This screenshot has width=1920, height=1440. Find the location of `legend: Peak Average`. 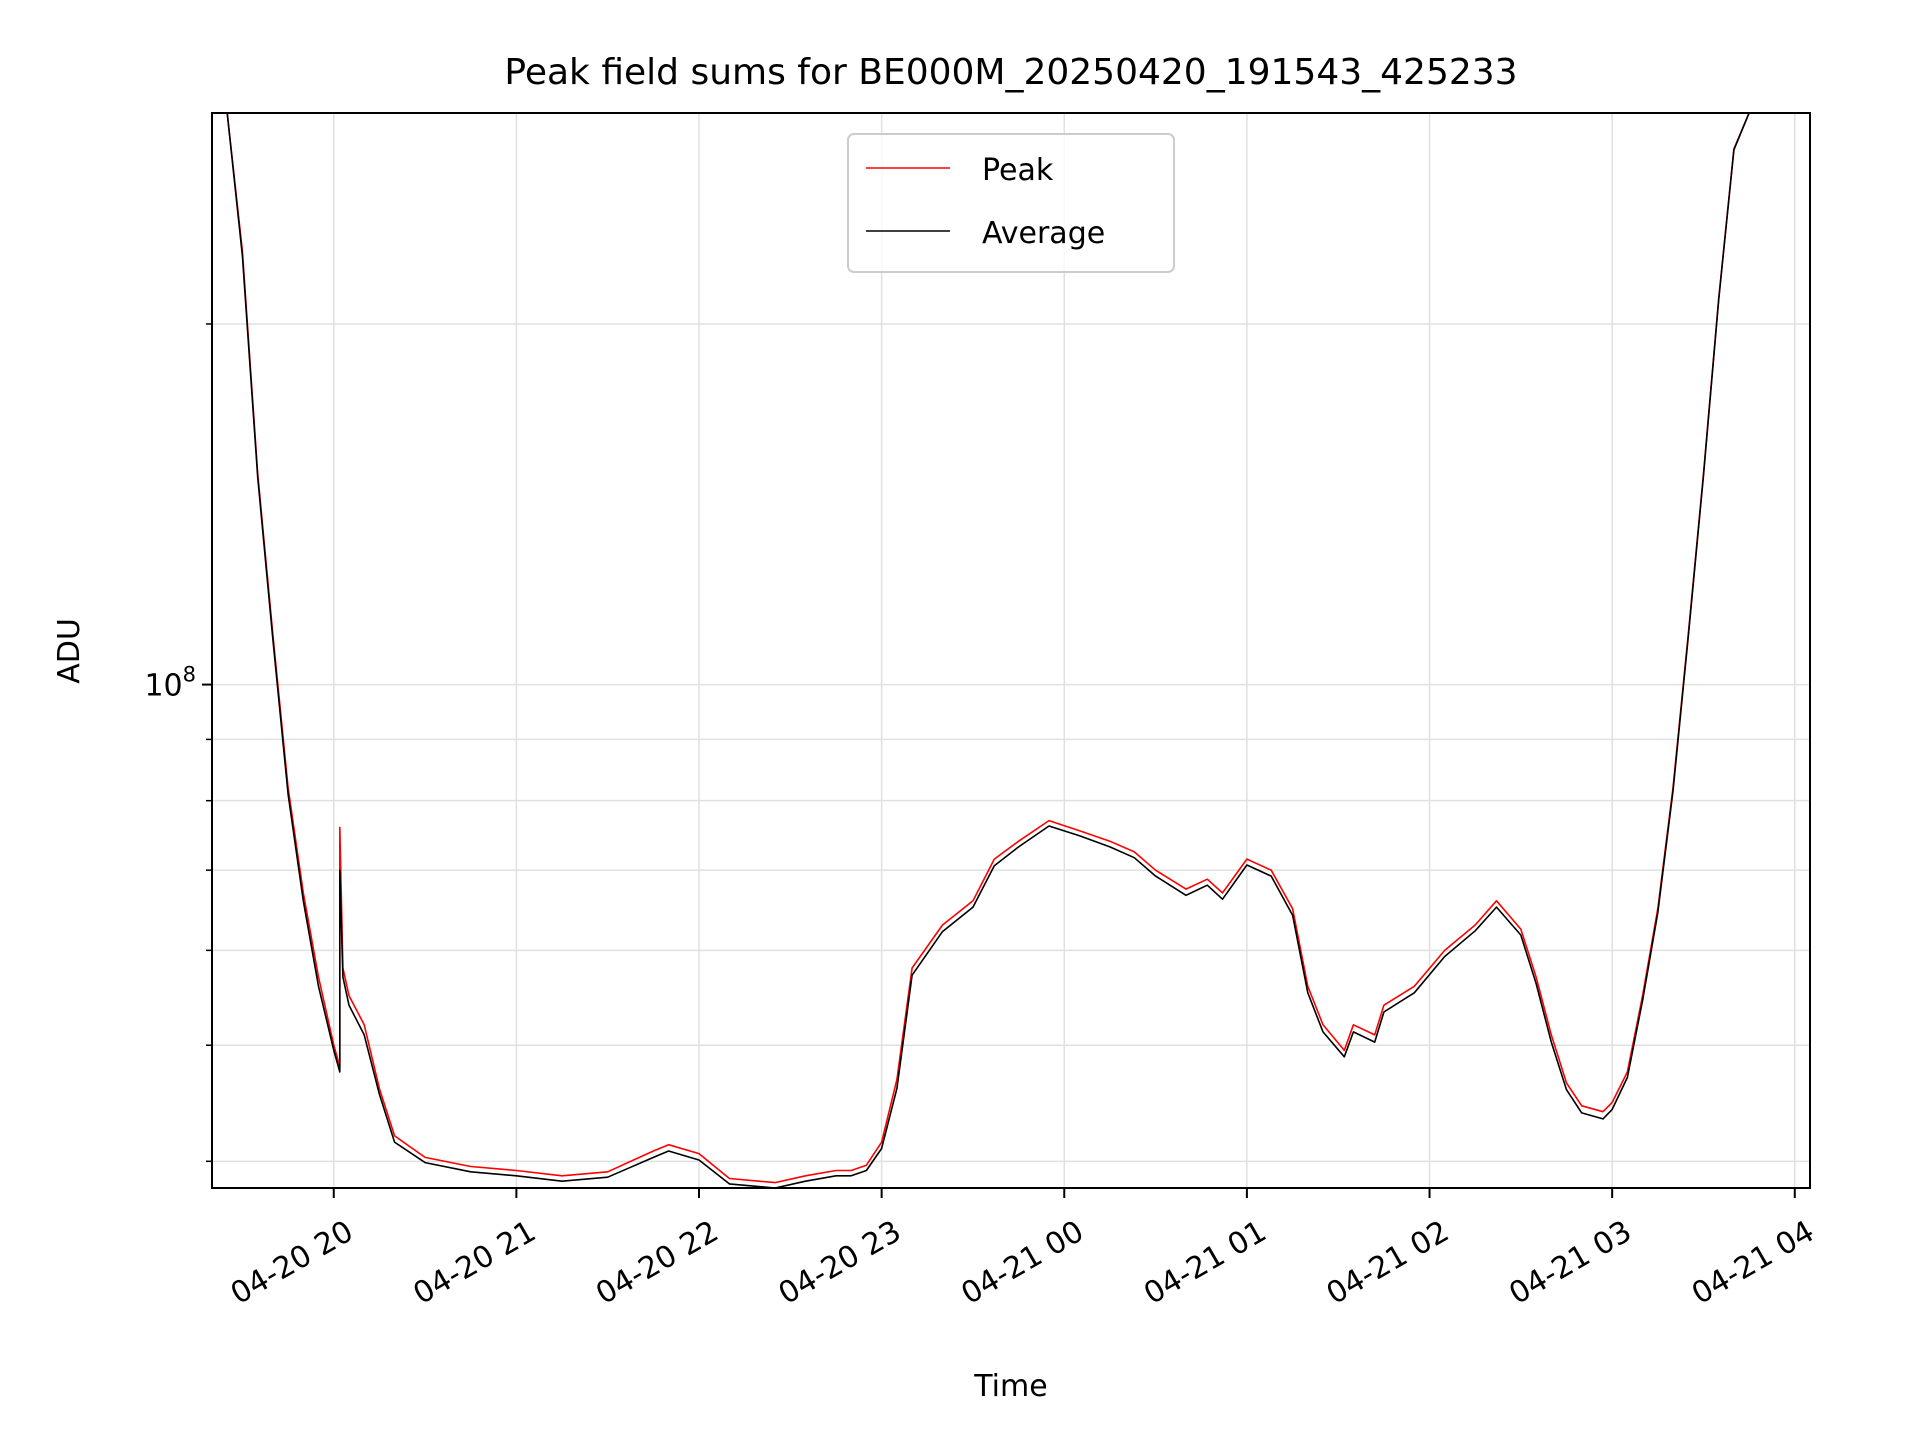

legend: Peak Average is located at coordinates (1011, 203).